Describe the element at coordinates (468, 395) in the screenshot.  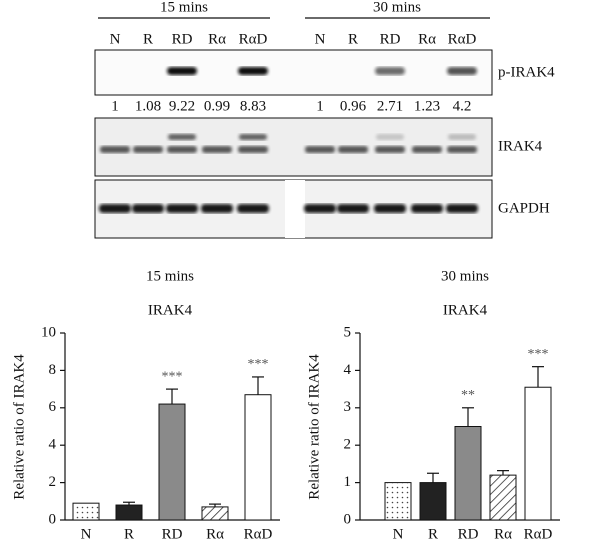
I see `annotation: **` at that location.